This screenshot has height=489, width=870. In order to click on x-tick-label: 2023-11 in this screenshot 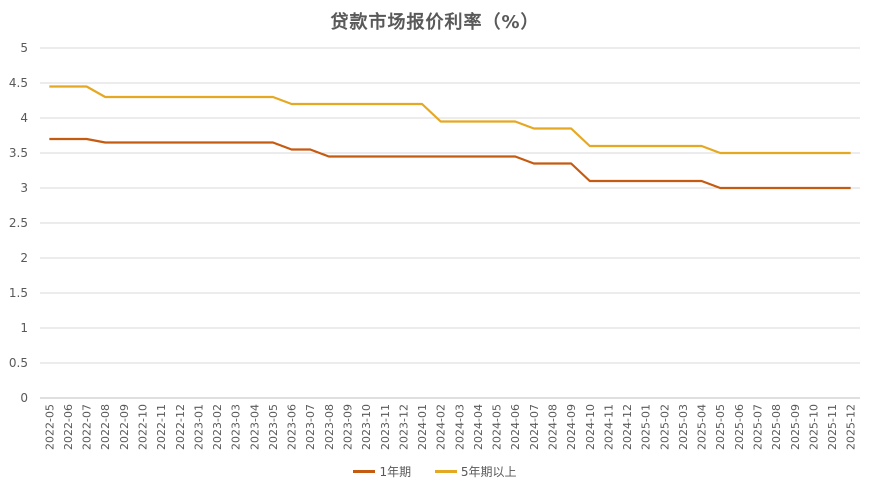, I will do `click(385, 427)`.